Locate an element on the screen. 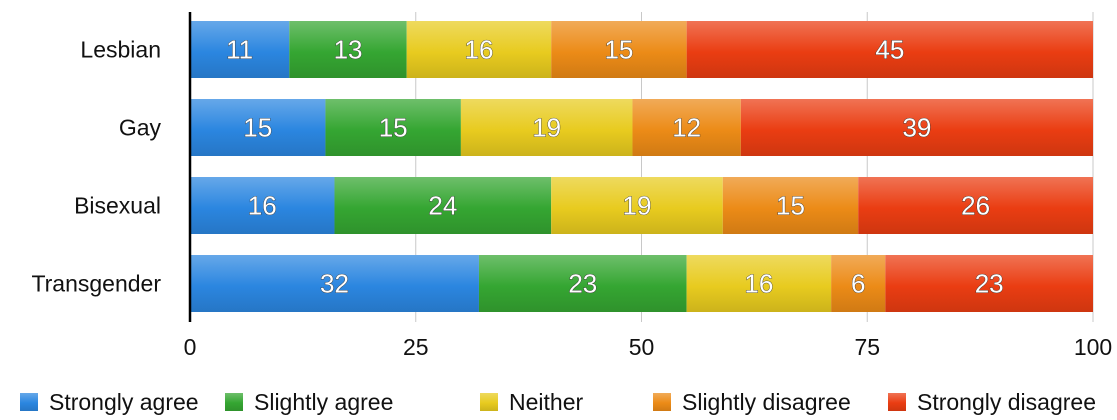  x-tick-label: 25 is located at coordinates (416, 347).